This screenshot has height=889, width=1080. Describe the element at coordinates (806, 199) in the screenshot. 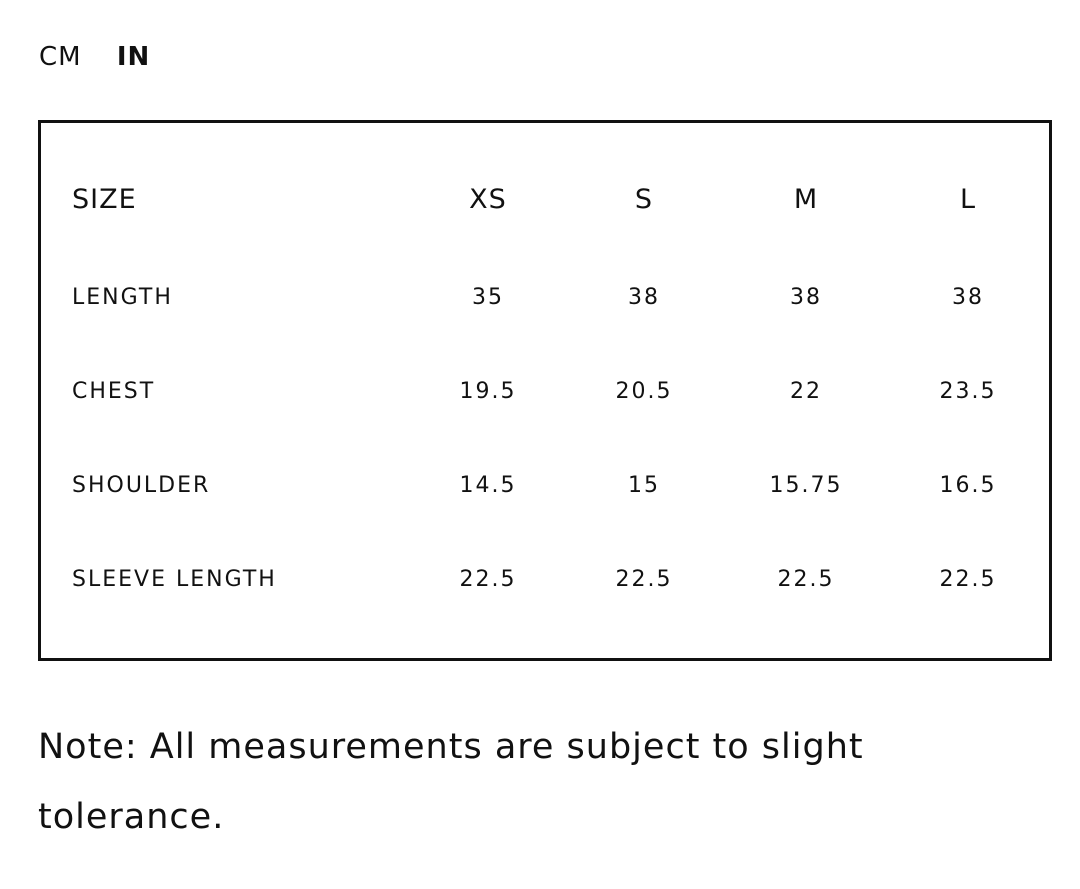

I see `header-cell: M` at that location.